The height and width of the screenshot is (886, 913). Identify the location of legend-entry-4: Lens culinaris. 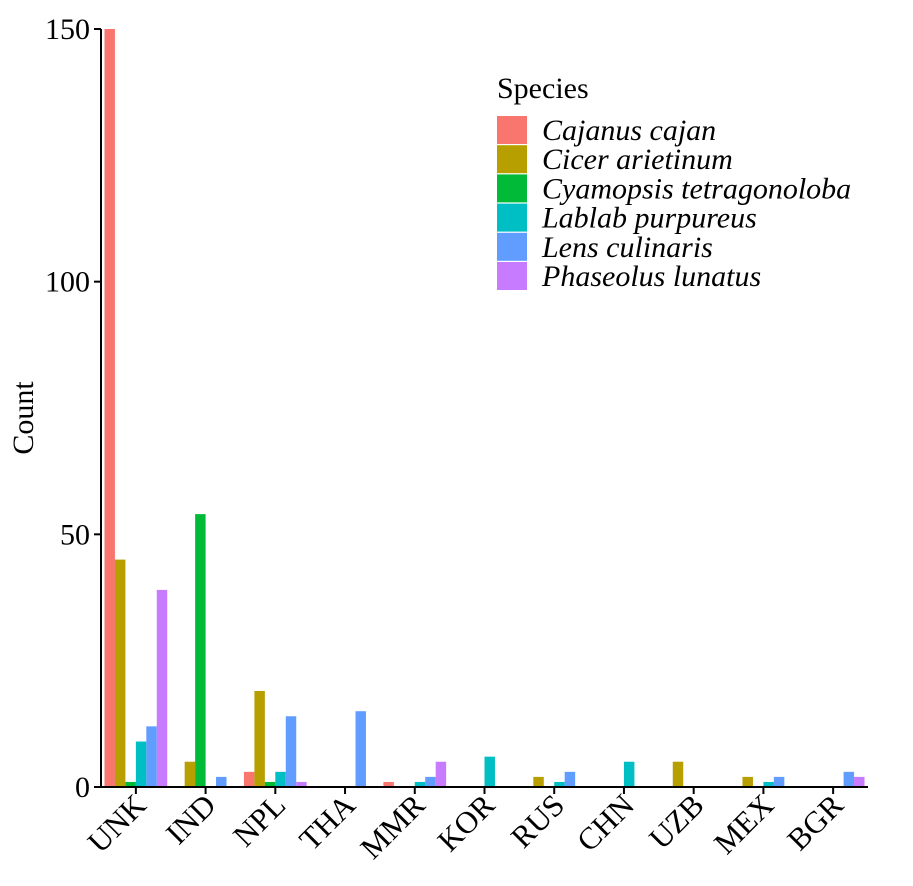
(627, 247).